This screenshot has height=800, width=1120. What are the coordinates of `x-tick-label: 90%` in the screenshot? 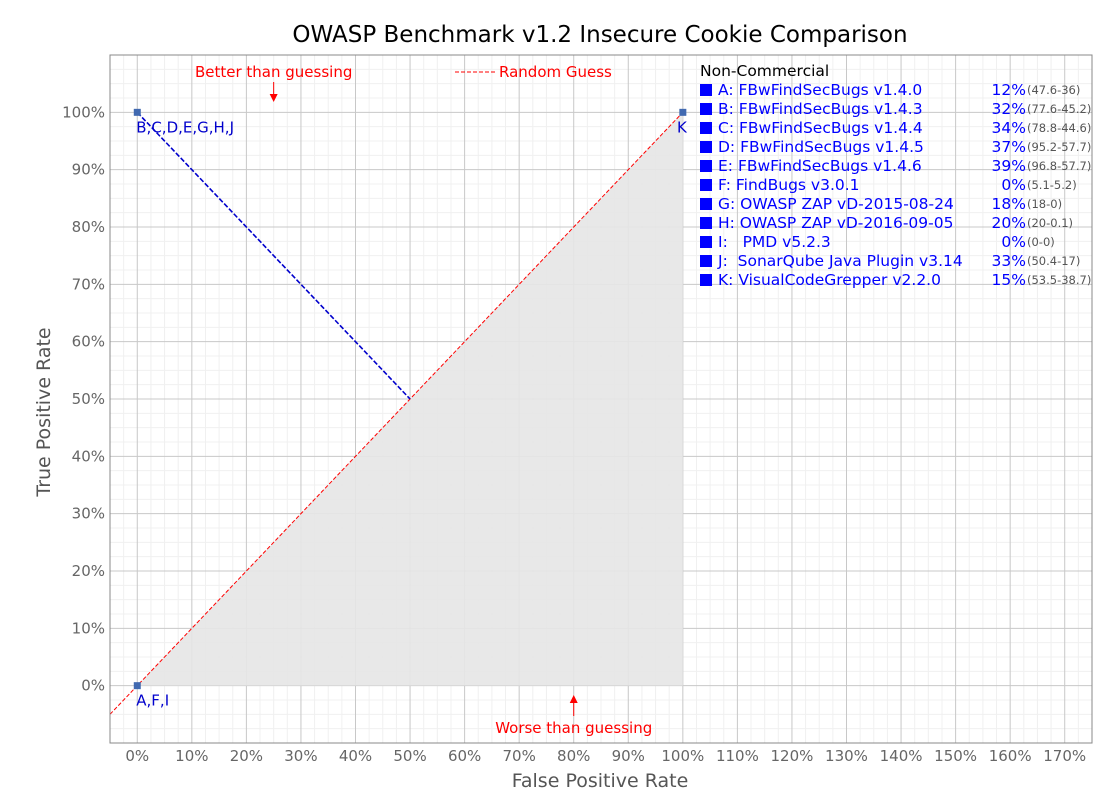 It's located at (628, 756).